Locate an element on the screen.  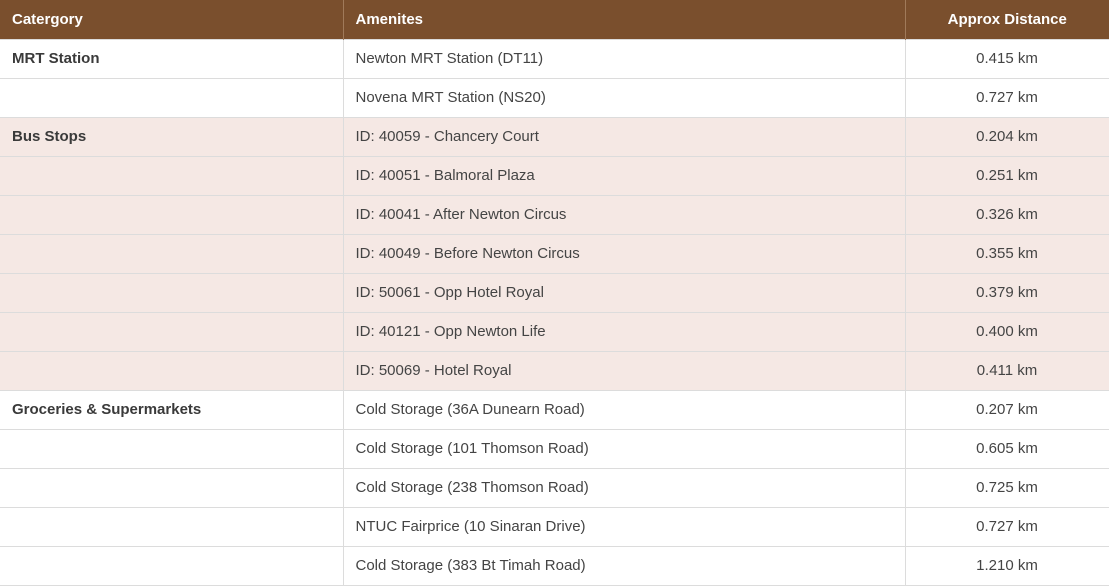
row-distance: 0.725 km is located at coordinates (1007, 487).